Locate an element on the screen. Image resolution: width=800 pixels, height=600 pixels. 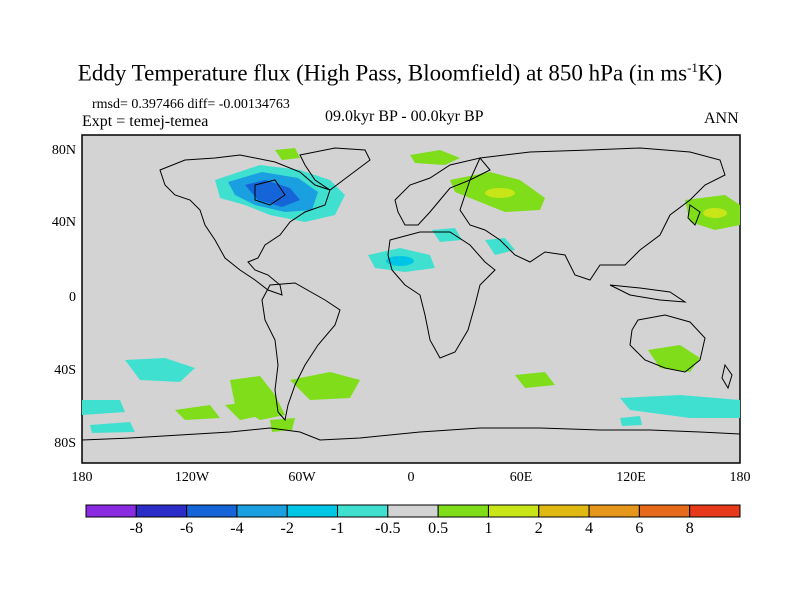
lat-label-80s: 80S is located at coordinates (65, 443).